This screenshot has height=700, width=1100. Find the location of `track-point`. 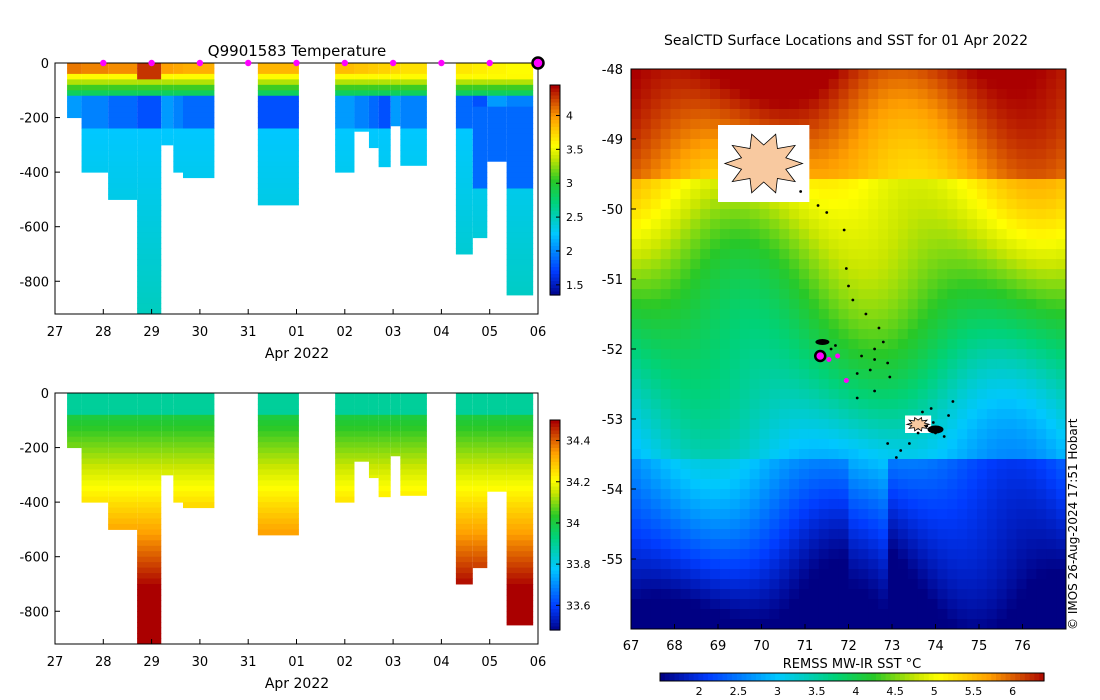

track-point is located at coordinates (861, 356).